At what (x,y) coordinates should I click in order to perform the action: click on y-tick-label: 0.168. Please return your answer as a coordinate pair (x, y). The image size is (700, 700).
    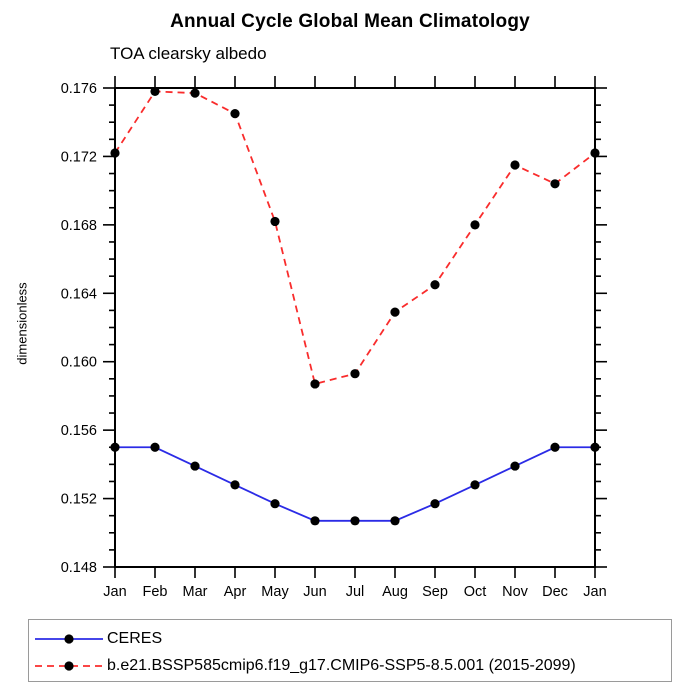
    Looking at the image, I should click on (79, 226).